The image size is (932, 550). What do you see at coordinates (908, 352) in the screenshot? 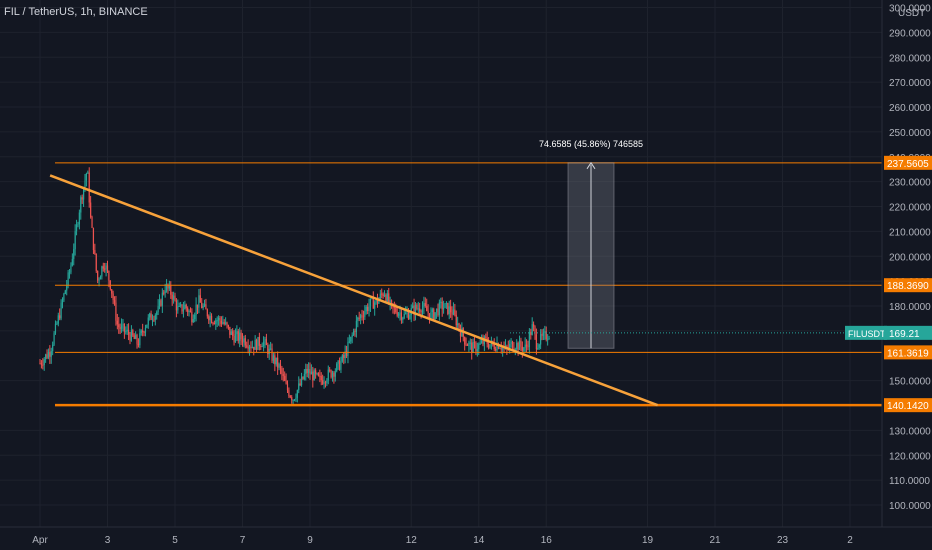
I see `level-price-tag` at bounding box center [908, 352].